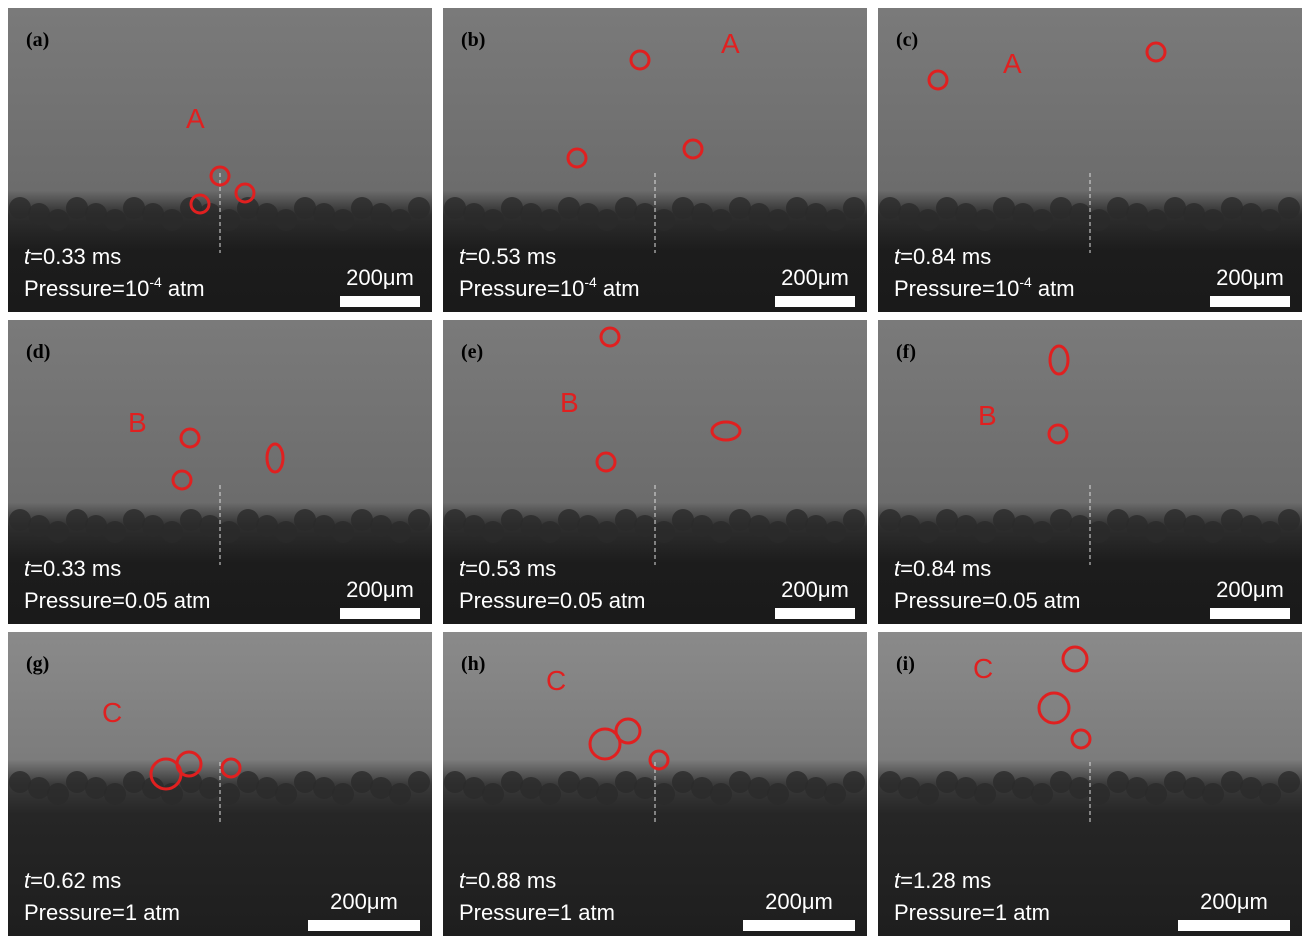 This screenshot has width=1306, height=939. What do you see at coordinates (945, 568) in the screenshot?
I see `time-value: =0.84 ms` at bounding box center [945, 568].